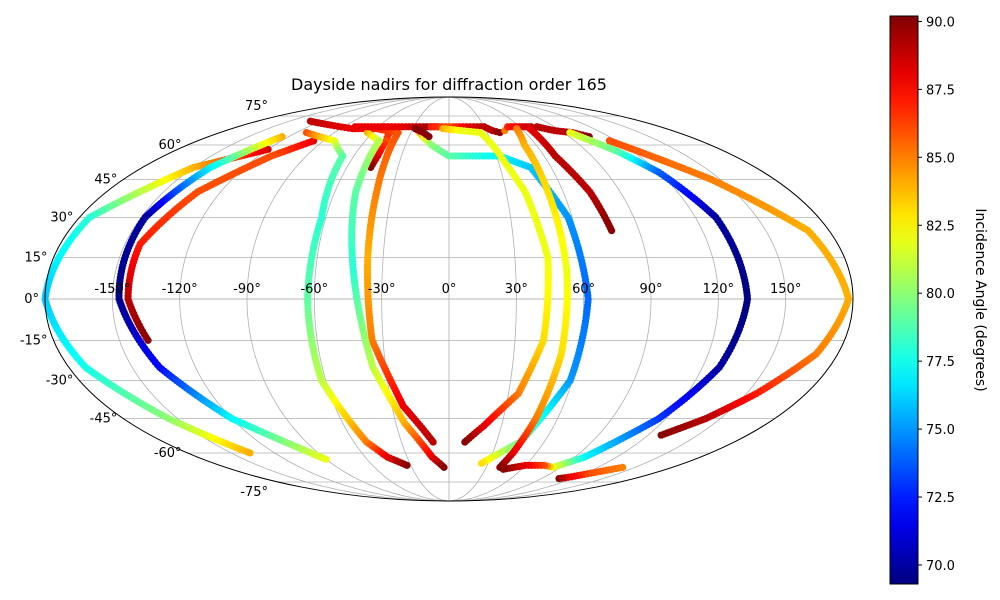  Describe the element at coordinates (180, 289) in the screenshot. I see `longitude-tick-label: -120°` at that location.